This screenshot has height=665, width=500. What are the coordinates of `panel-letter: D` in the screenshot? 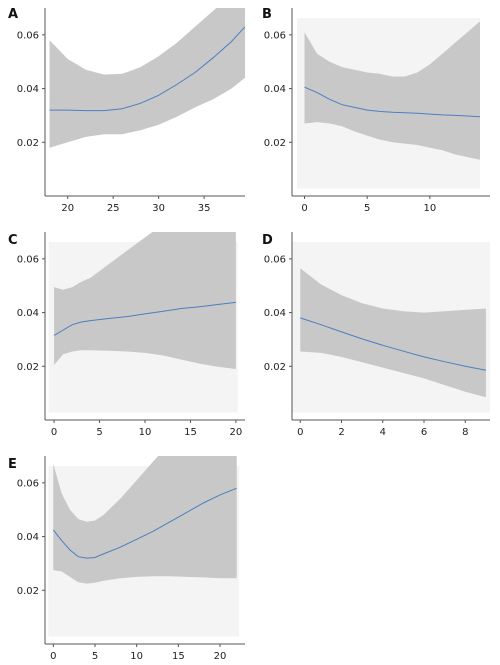 It's located at (267, 240).